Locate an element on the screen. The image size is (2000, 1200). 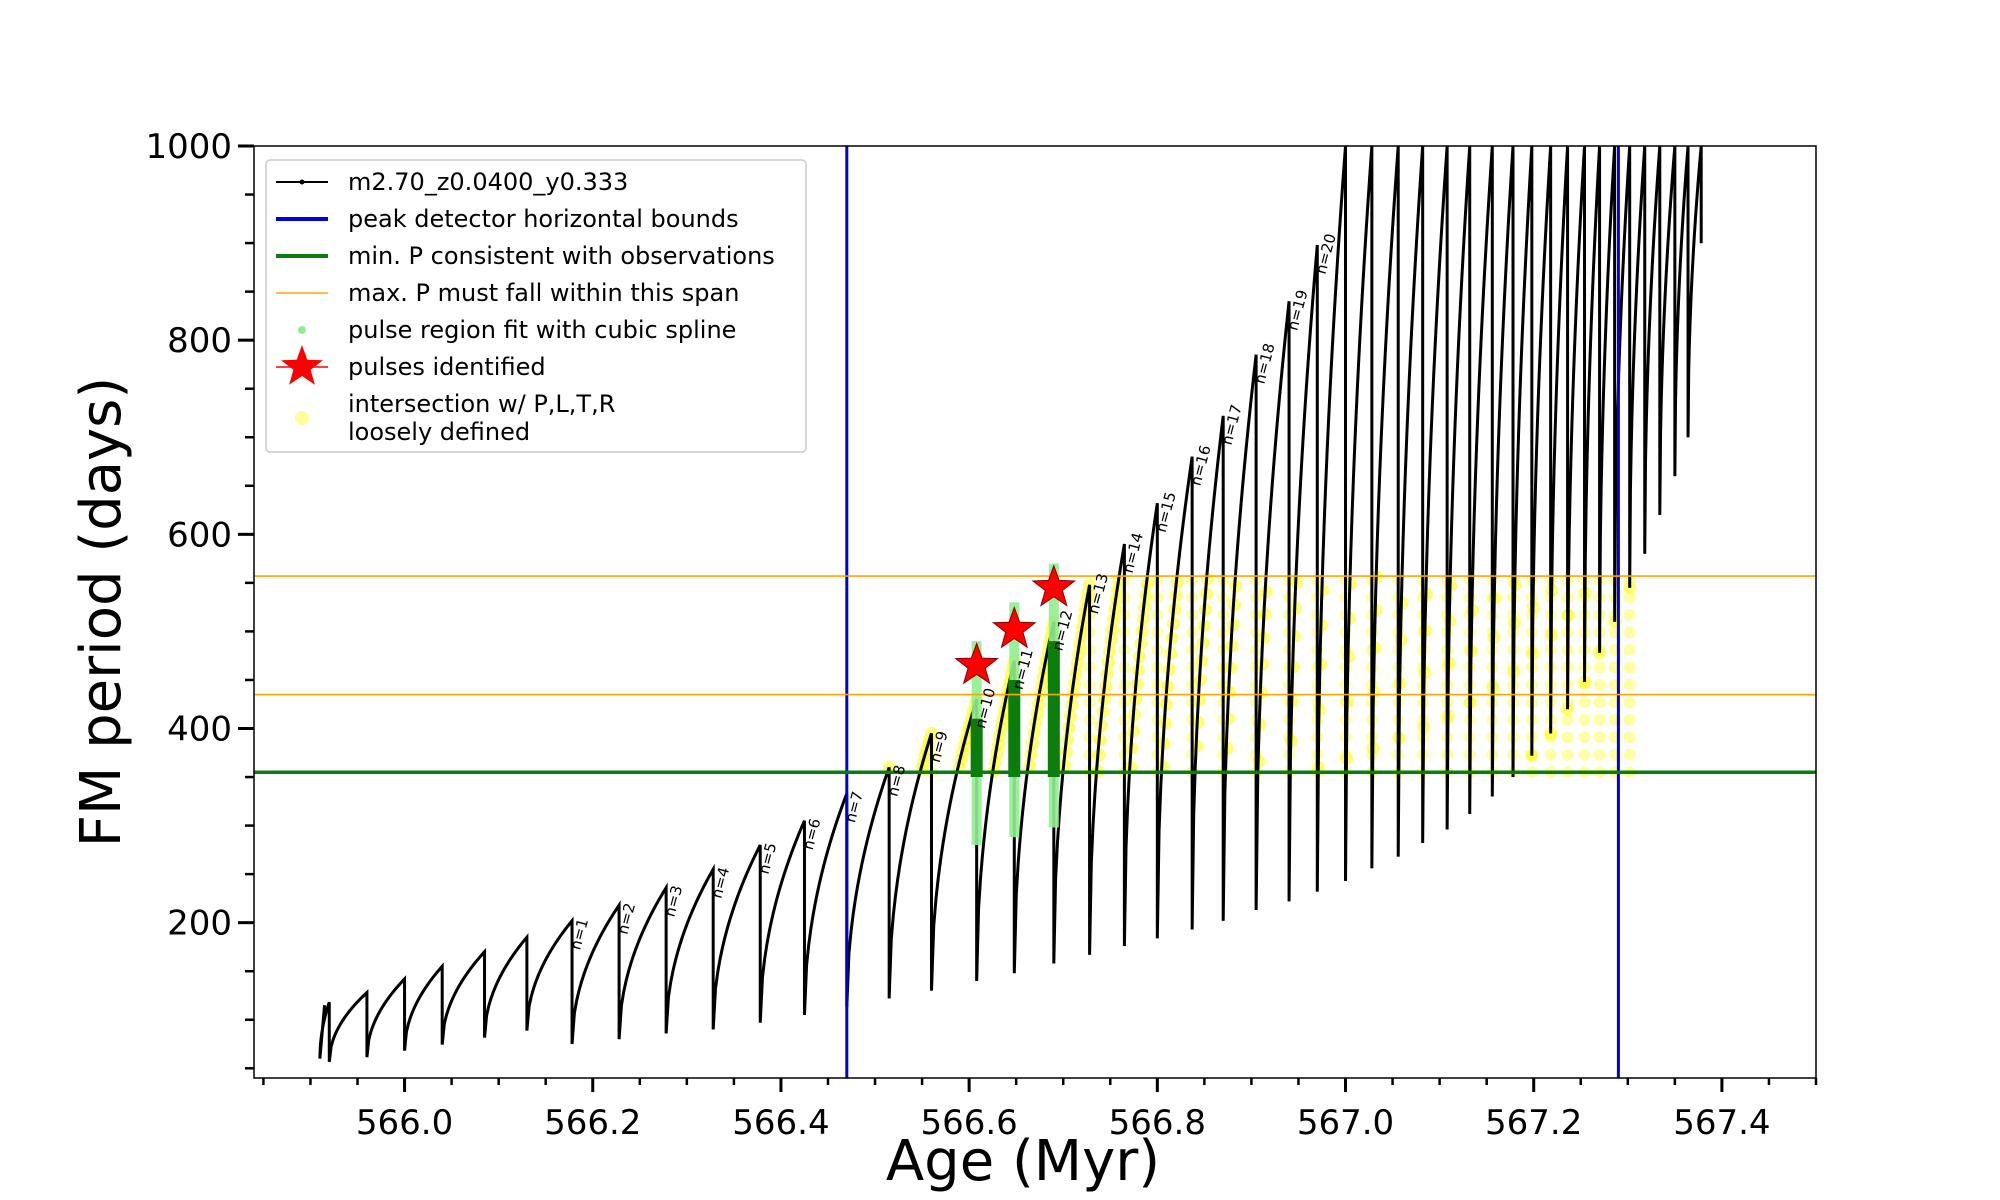
legend-label: m2.70_z0.0400_y0.333 is located at coordinates (488, 182).